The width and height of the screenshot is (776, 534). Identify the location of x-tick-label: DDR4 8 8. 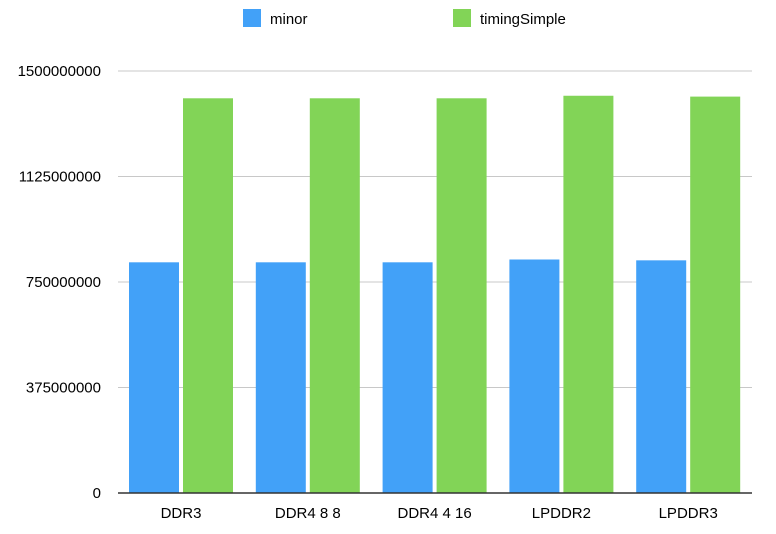
(308, 513).